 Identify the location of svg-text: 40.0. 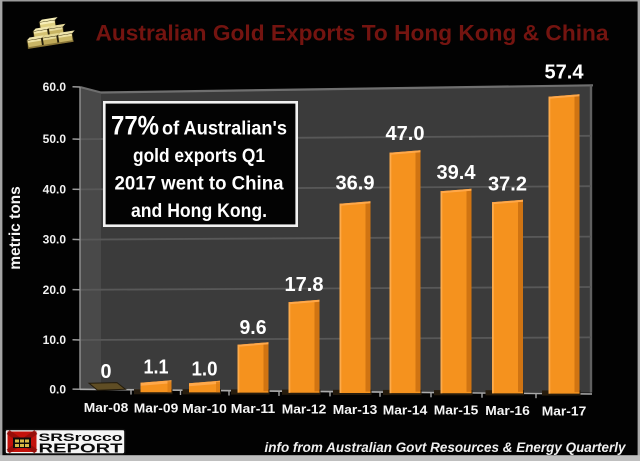
(55, 189).